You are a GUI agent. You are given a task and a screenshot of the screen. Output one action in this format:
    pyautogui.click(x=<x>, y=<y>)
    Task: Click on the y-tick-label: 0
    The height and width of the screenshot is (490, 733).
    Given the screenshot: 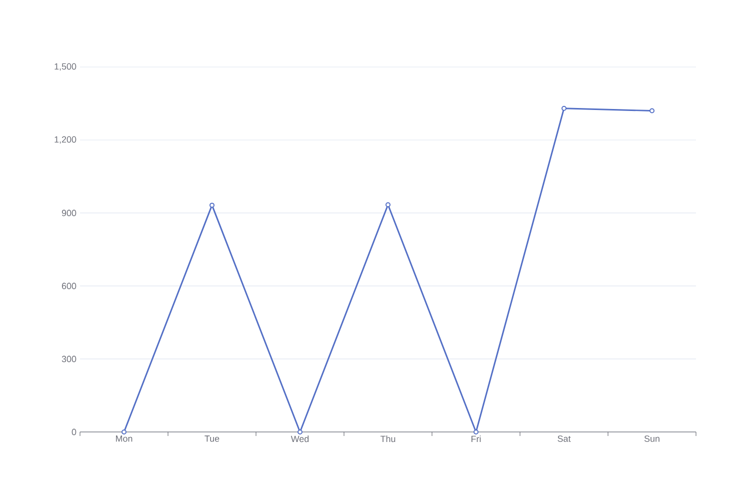 What is the action you would take?
    pyautogui.click(x=74, y=432)
    